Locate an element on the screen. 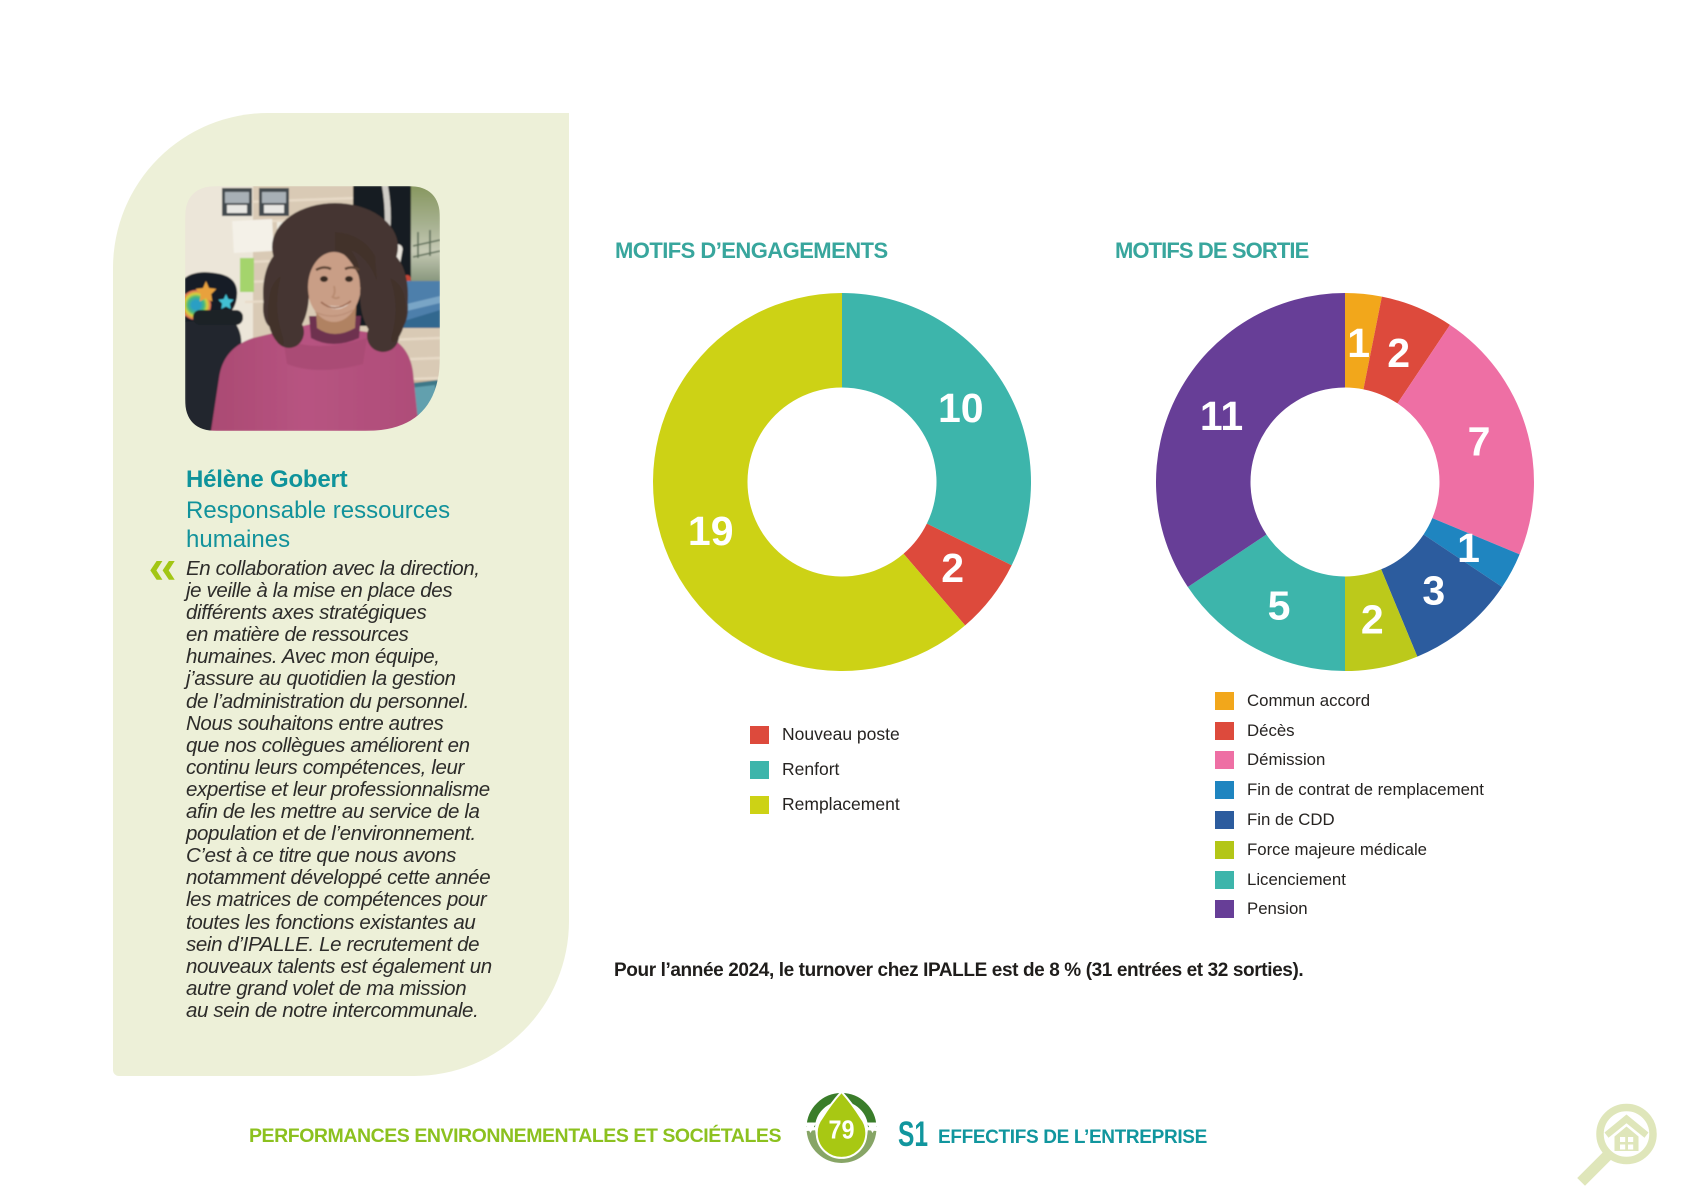 This screenshot has width=1684, height=1191. svg-text: S1 is located at coordinates (913, 1134).